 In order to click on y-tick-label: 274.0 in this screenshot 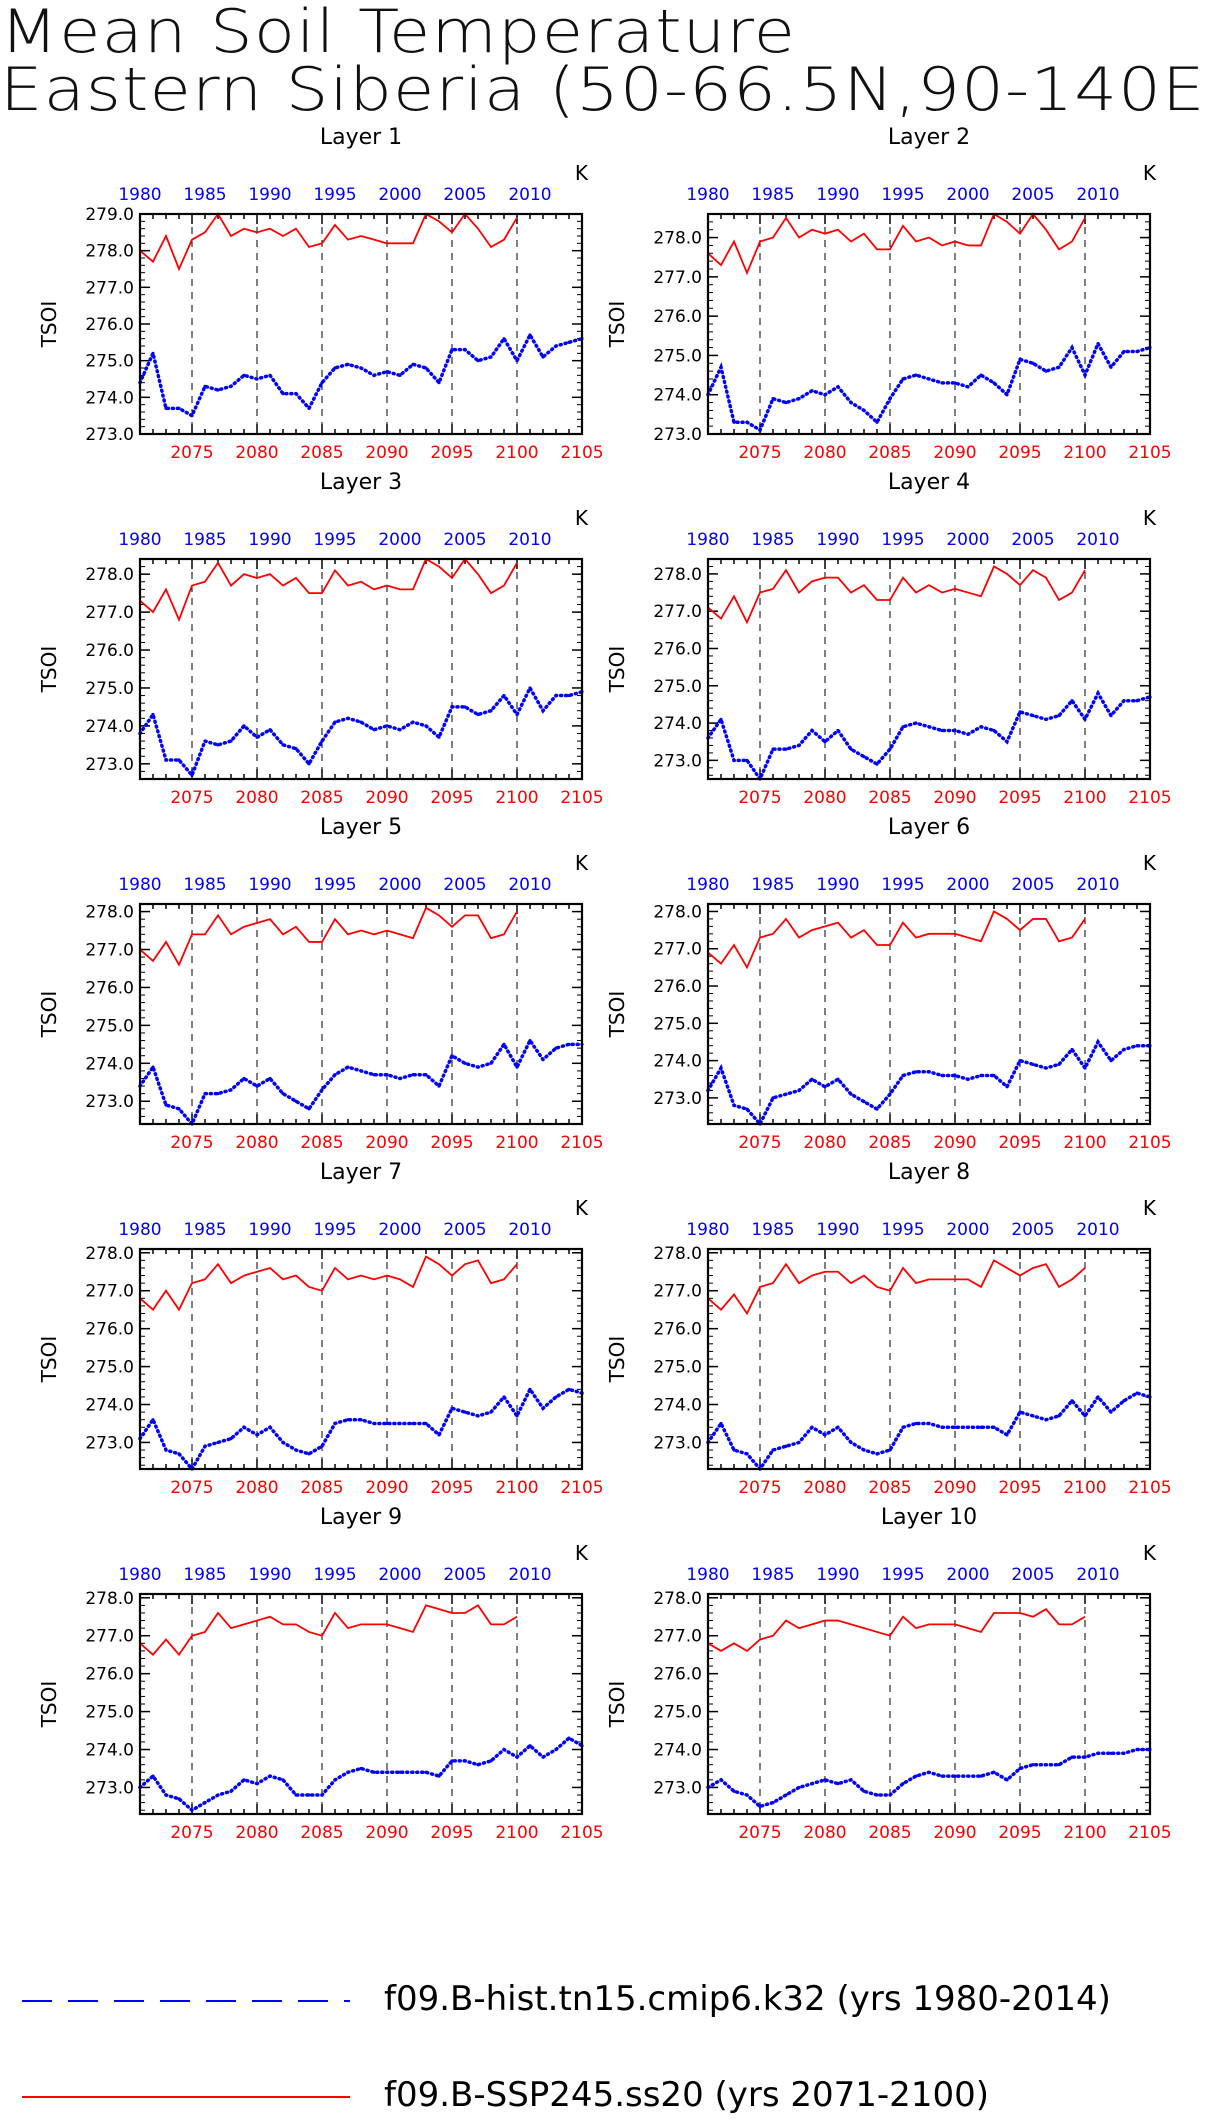, I will do `click(677, 1062)`.